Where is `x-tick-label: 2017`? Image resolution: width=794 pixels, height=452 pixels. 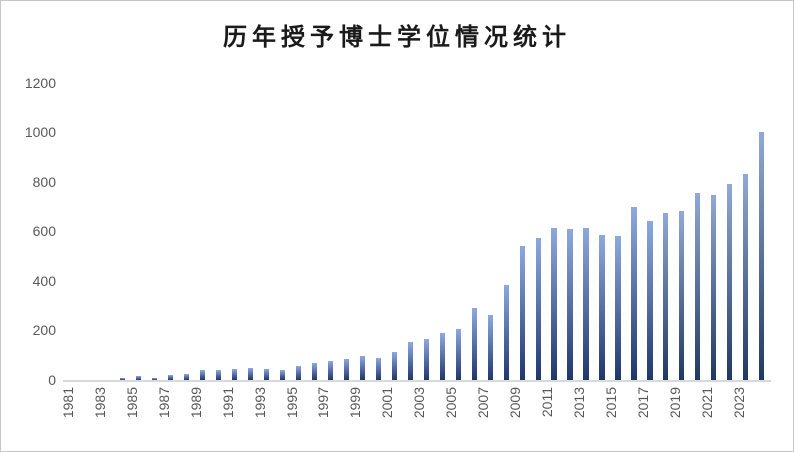 x-tick-label: 2017 is located at coordinates (642, 403).